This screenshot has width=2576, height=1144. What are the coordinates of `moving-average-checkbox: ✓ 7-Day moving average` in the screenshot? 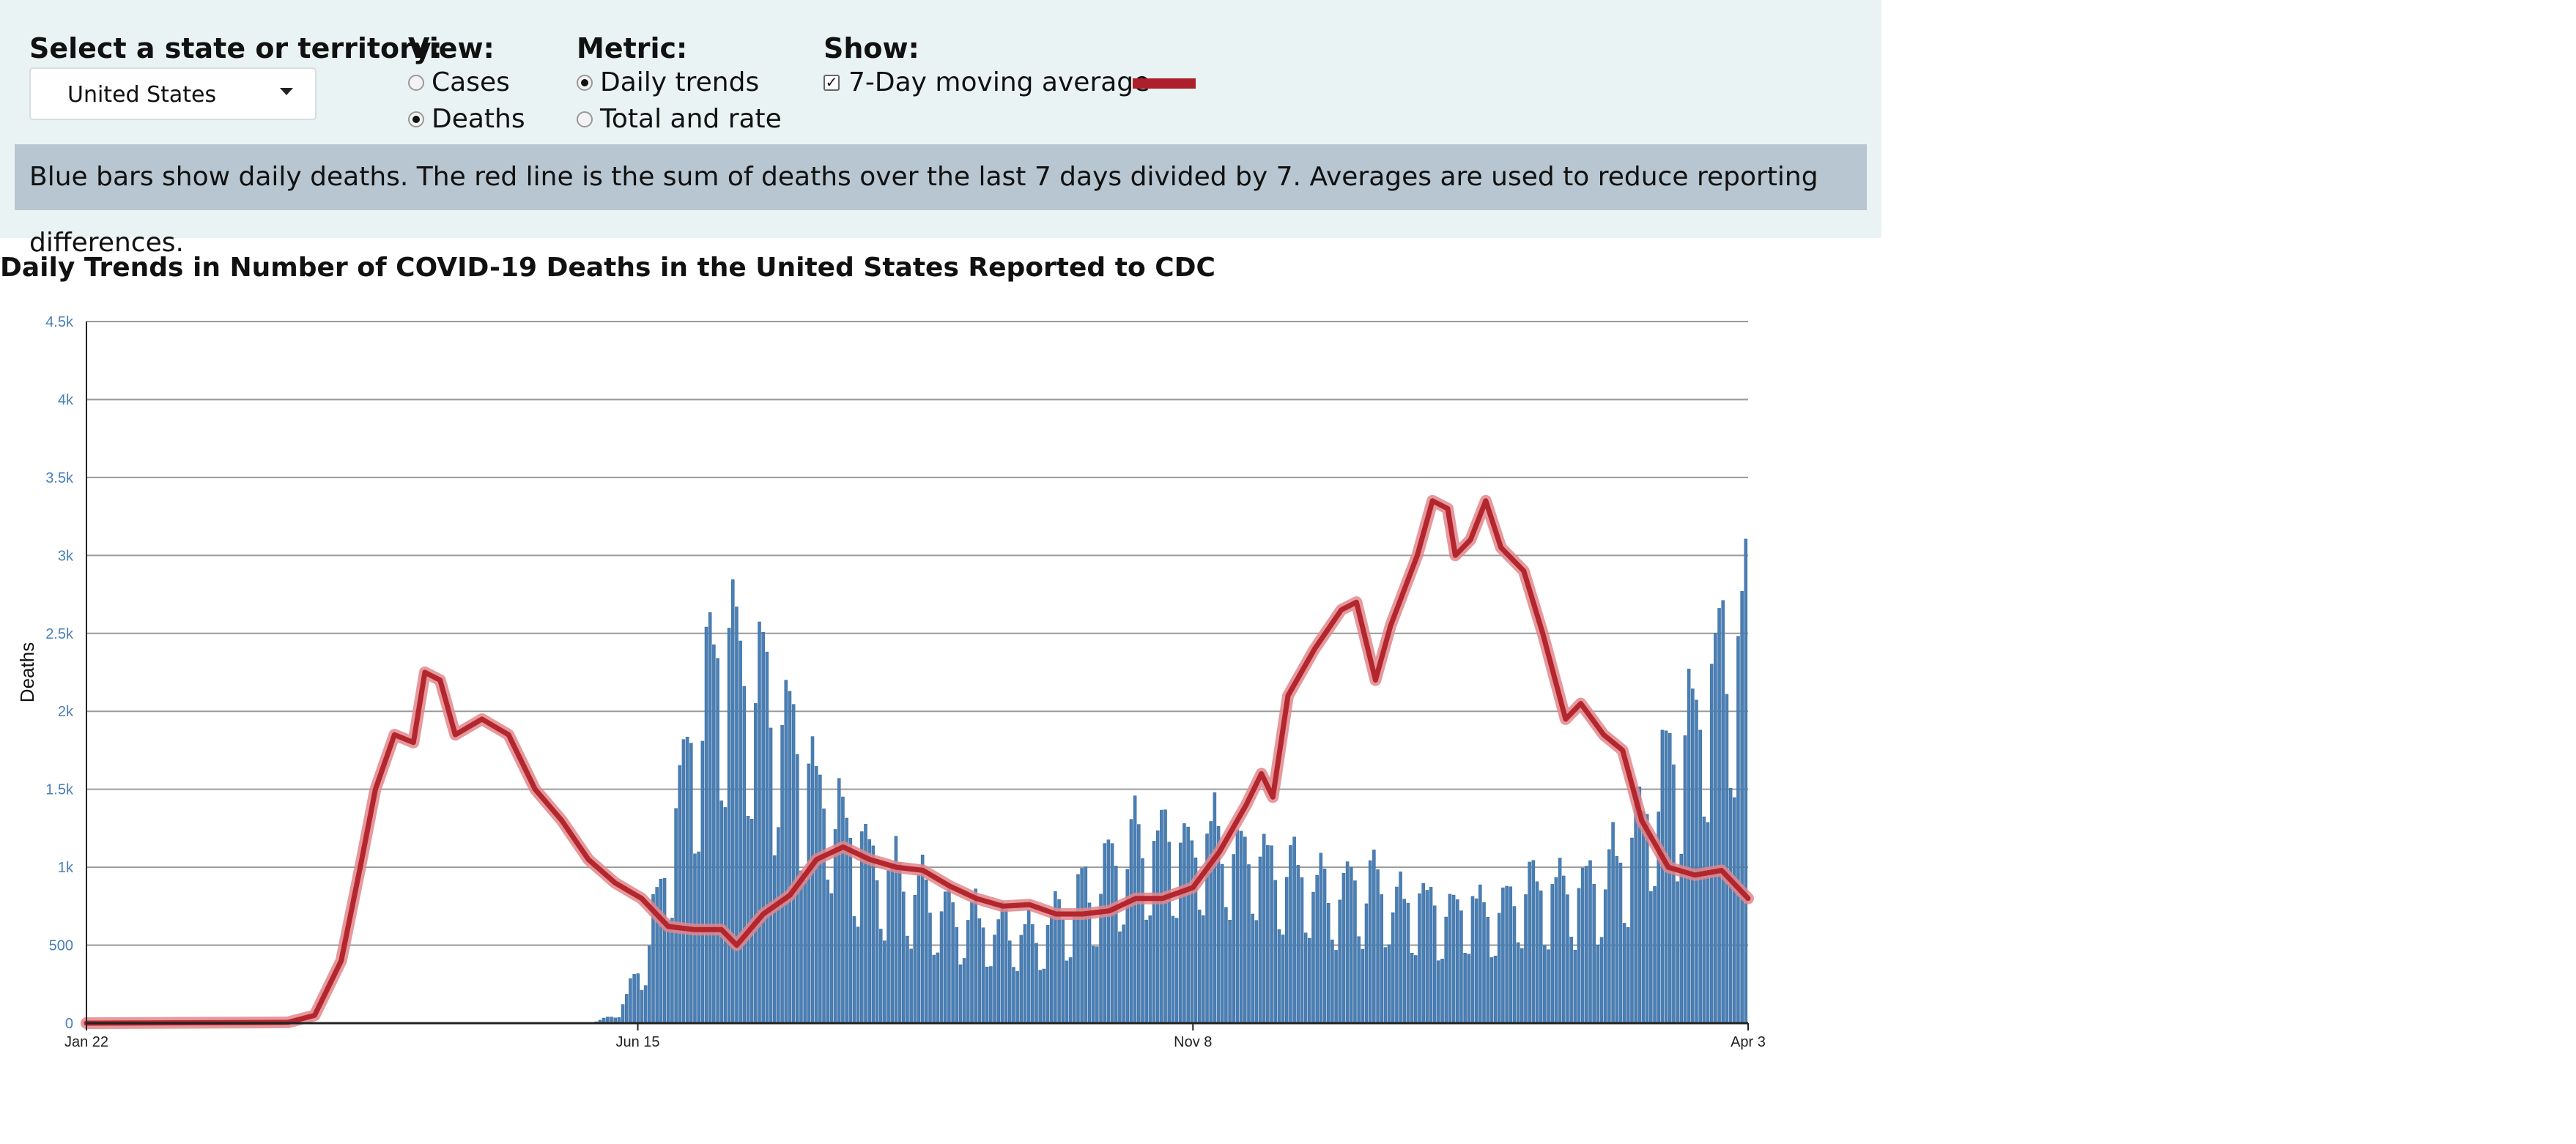 It's located at (986, 82).